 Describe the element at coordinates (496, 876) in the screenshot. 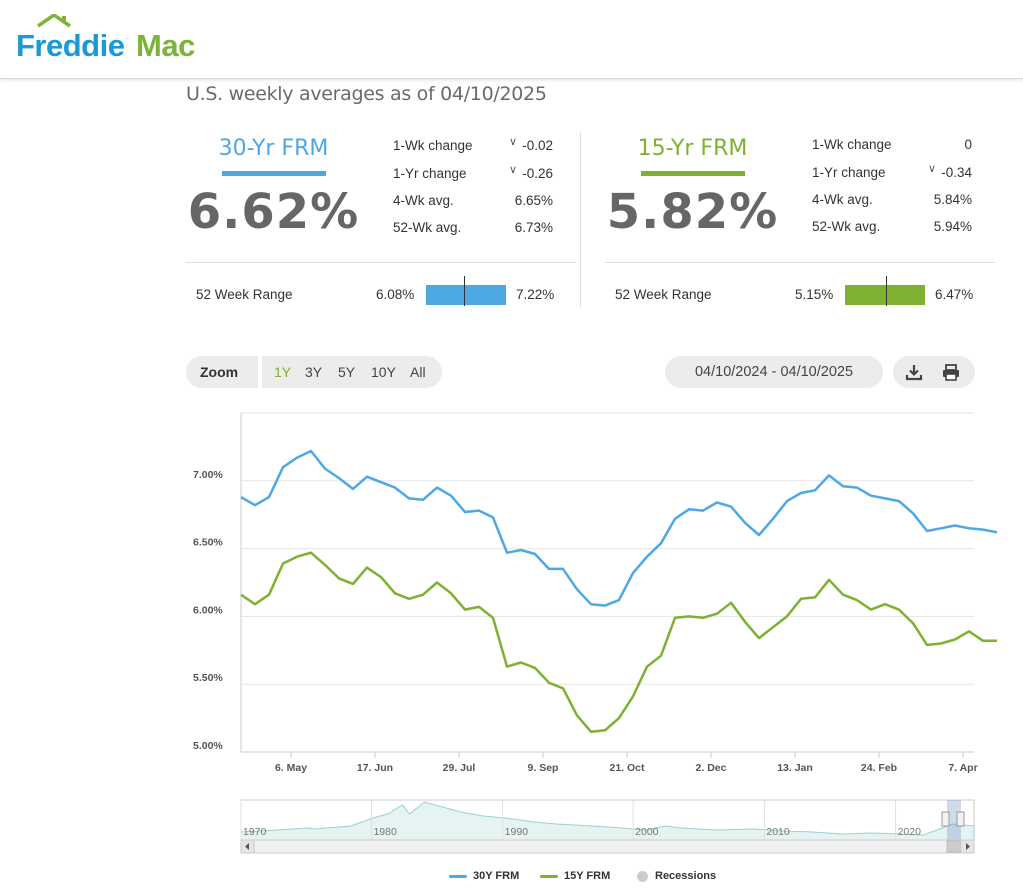

I see `legend-label: 30Y FRM` at that location.